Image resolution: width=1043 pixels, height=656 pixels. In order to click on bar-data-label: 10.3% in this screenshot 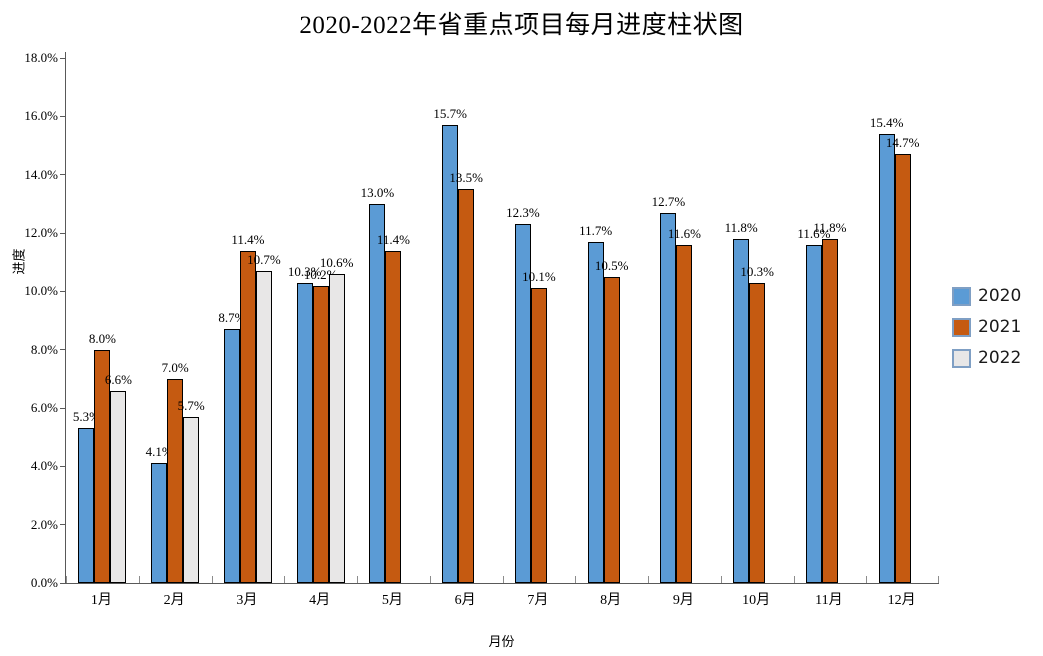, I will do `click(304, 271)`.